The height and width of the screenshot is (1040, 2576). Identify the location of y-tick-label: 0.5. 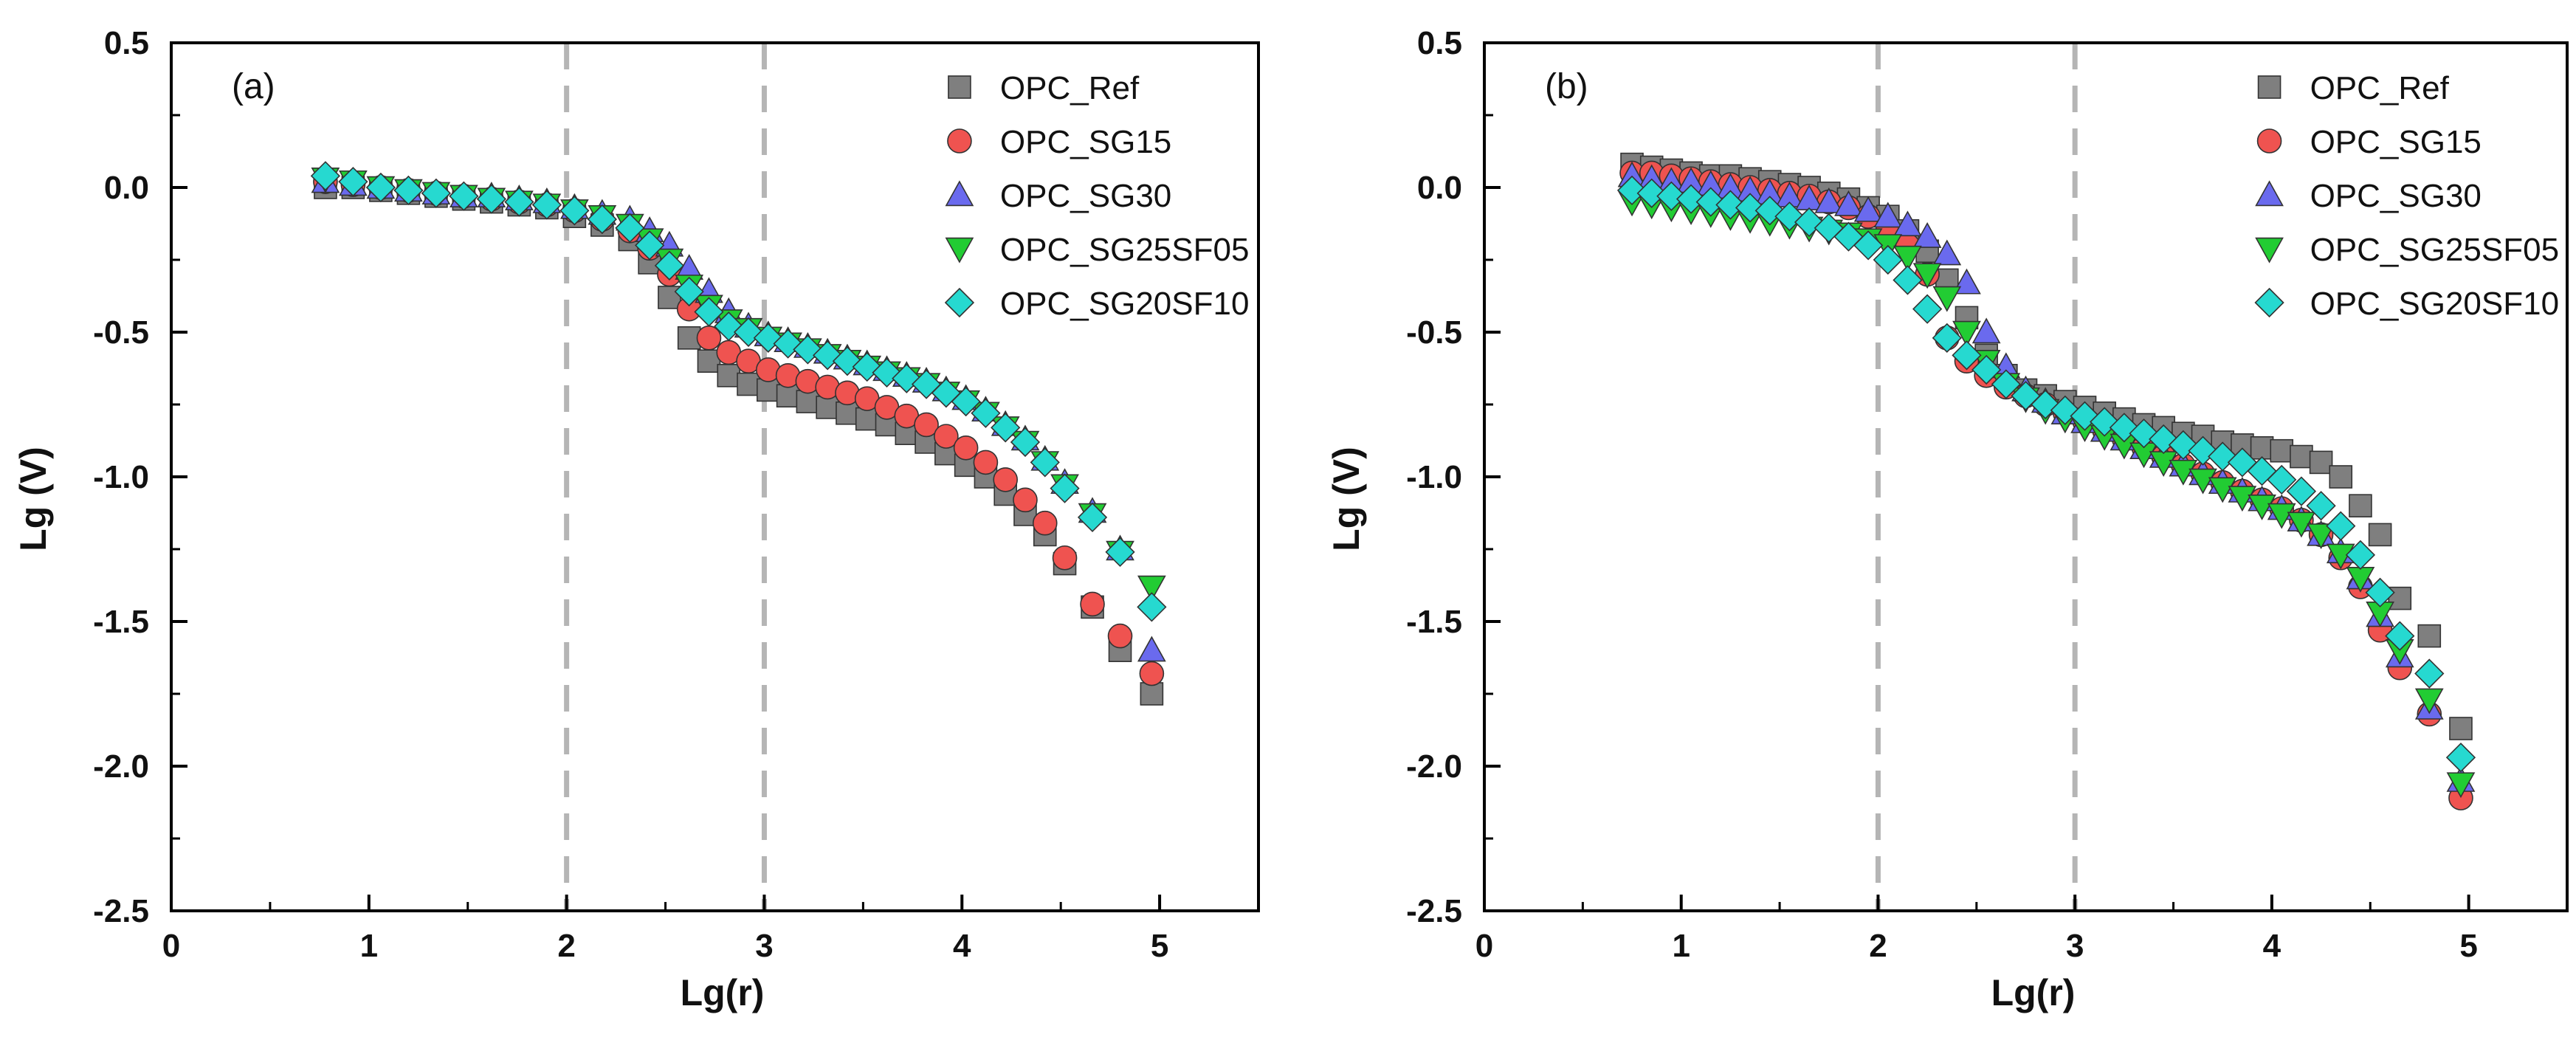
(1440, 43).